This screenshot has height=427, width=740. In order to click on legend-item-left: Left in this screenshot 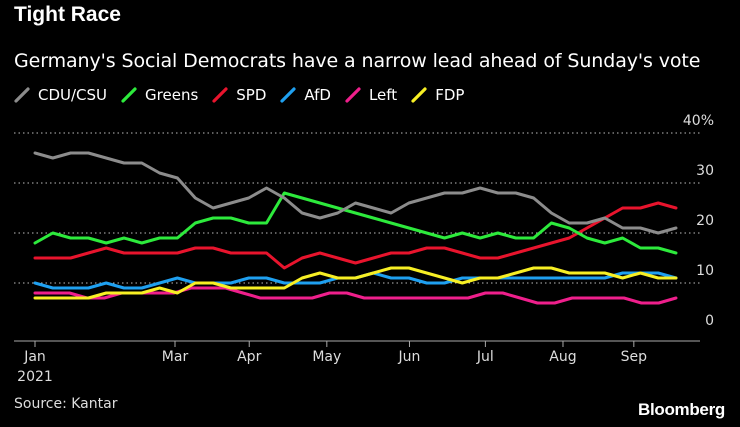, I will do `click(371, 95)`.